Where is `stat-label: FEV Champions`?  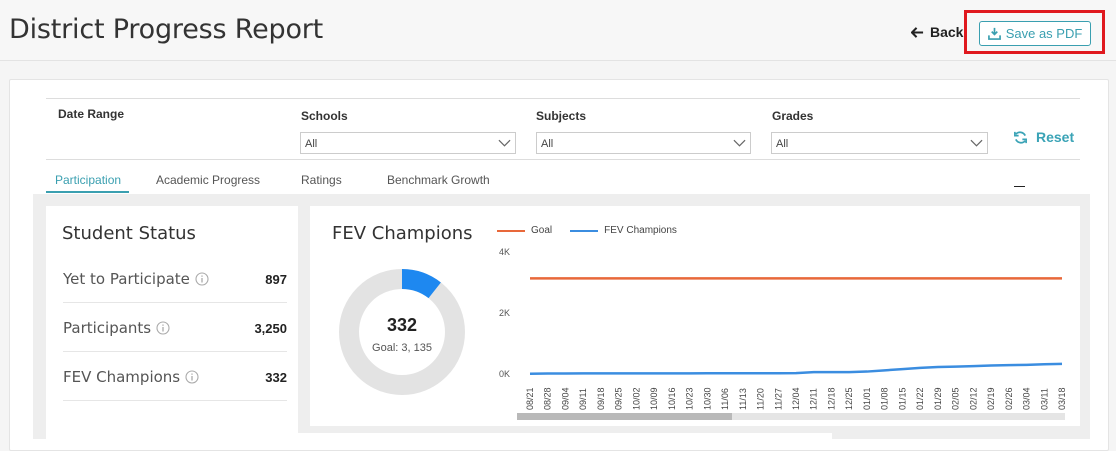
stat-label: FEV Champions is located at coordinates (122, 377).